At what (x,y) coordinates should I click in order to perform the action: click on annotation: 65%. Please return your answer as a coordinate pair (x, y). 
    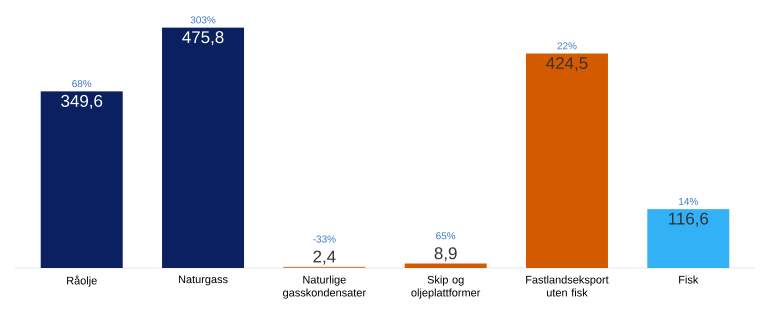
    Looking at the image, I should click on (446, 236).